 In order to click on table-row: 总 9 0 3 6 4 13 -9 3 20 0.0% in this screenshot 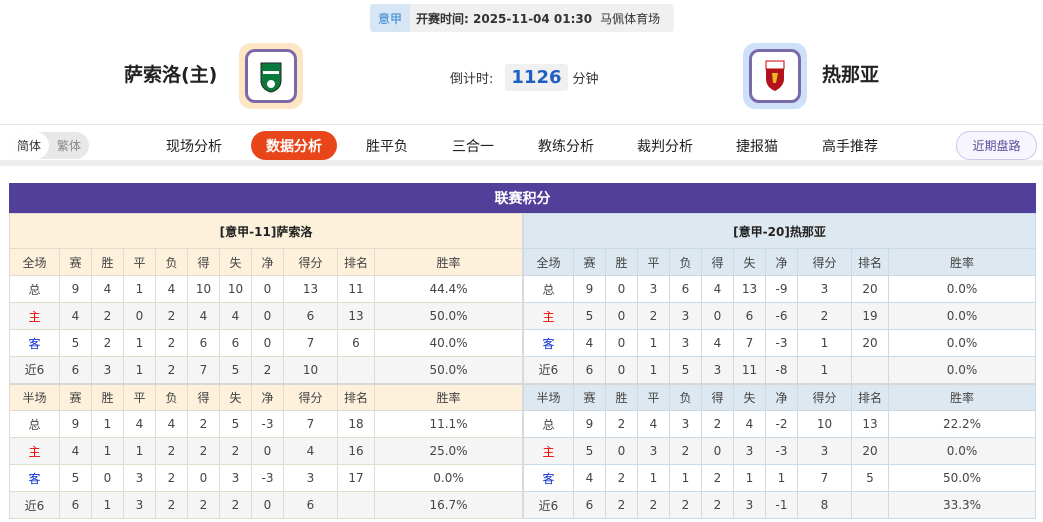, I will do `click(779, 289)`.